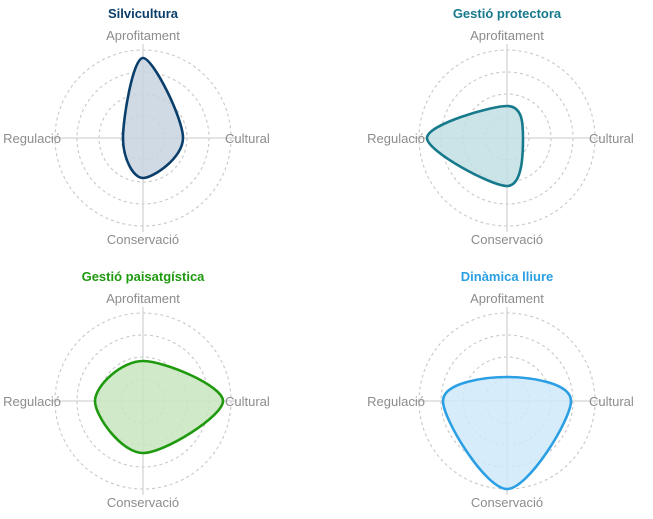 This screenshot has width=653, height=519. What do you see at coordinates (143, 13) in the screenshot?
I see `chart-title: Silvicultura` at bounding box center [143, 13].